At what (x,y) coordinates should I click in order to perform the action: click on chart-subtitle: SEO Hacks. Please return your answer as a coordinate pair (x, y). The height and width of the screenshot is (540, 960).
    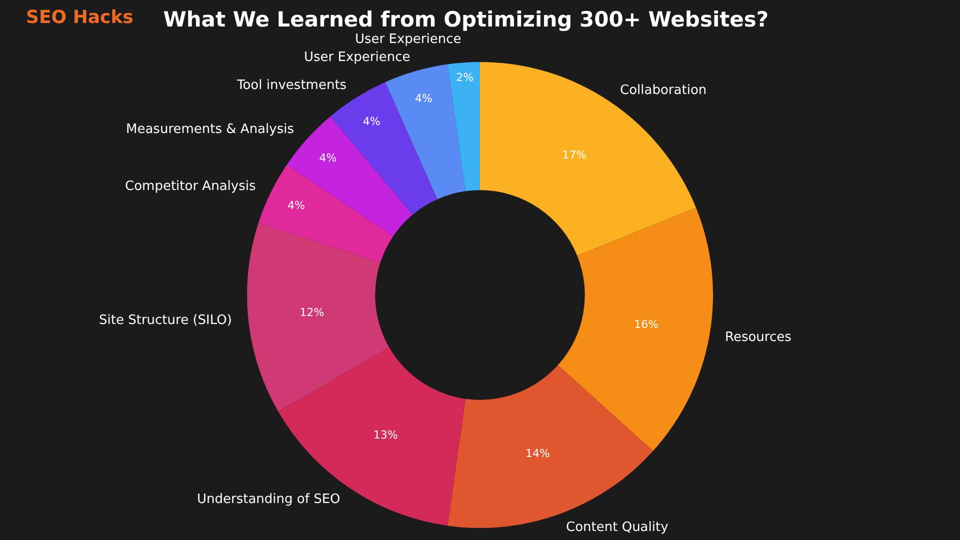
    Looking at the image, I should click on (80, 17).